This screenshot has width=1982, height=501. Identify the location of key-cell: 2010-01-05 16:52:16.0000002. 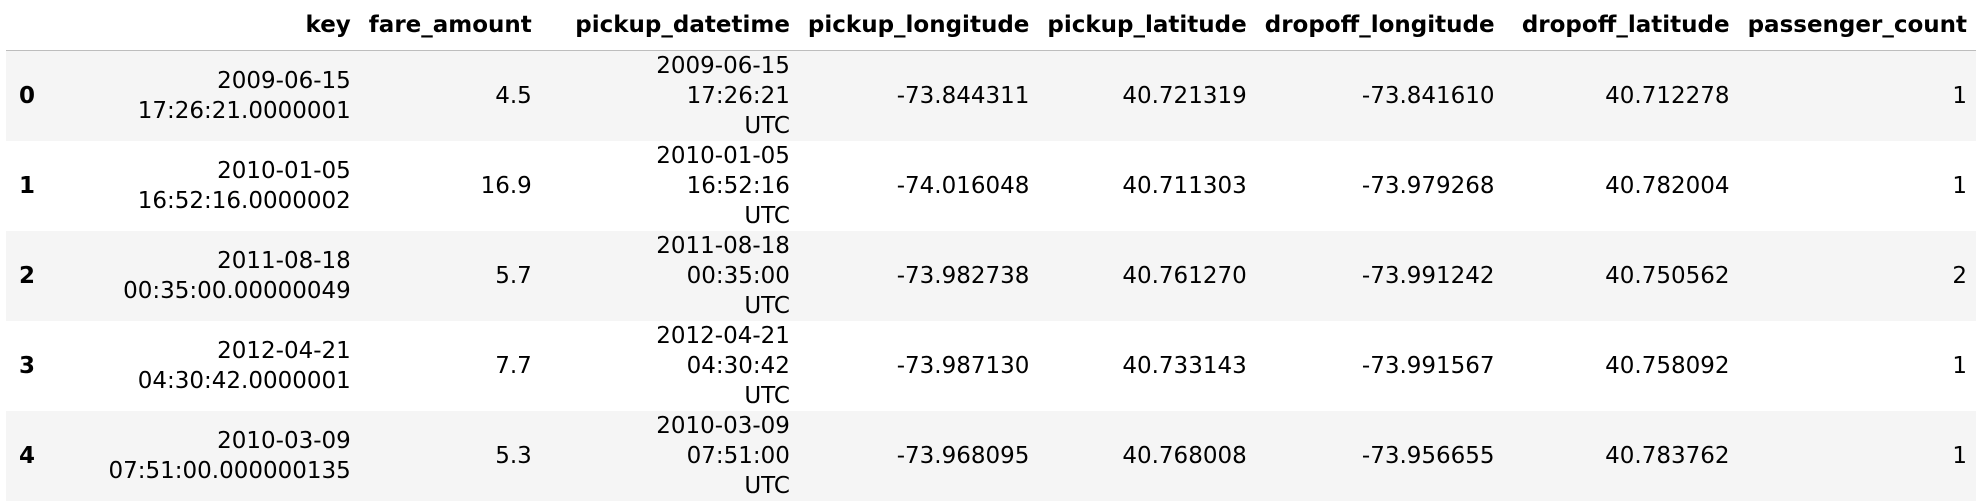
(219, 186).